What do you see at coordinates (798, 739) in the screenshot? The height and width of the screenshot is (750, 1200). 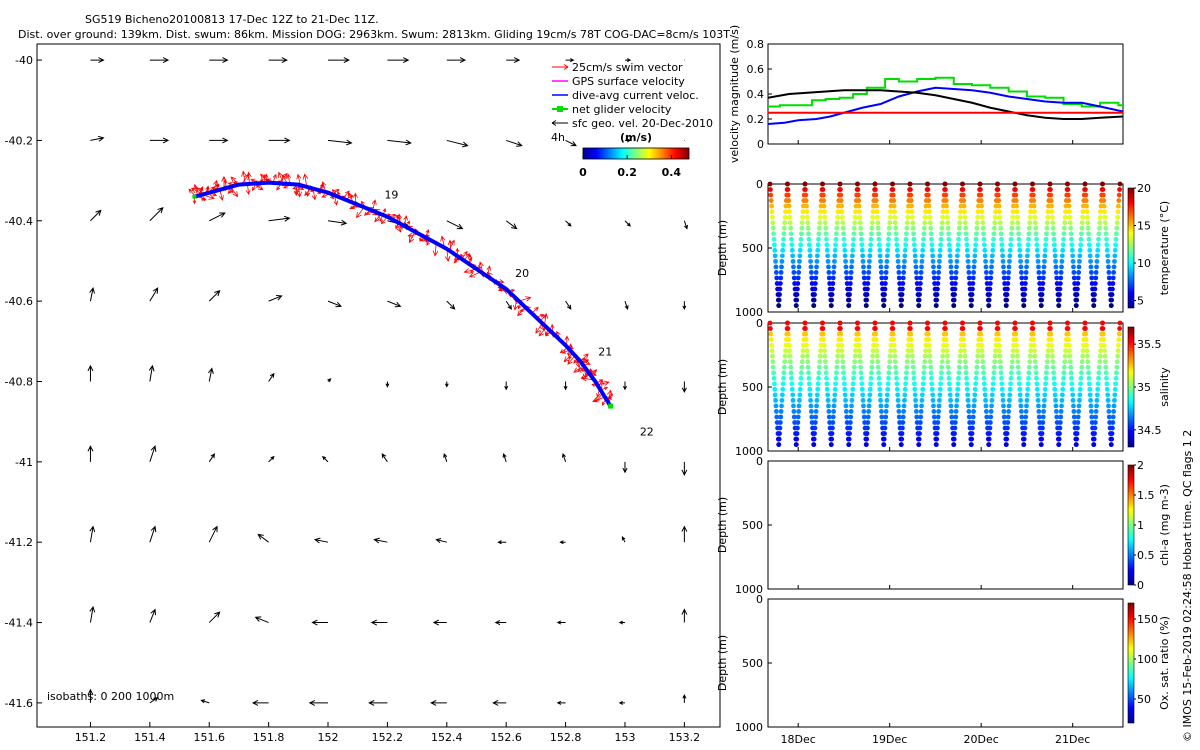 I see `depth-x-tick-label: 18Dec` at bounding box center [798, 739].